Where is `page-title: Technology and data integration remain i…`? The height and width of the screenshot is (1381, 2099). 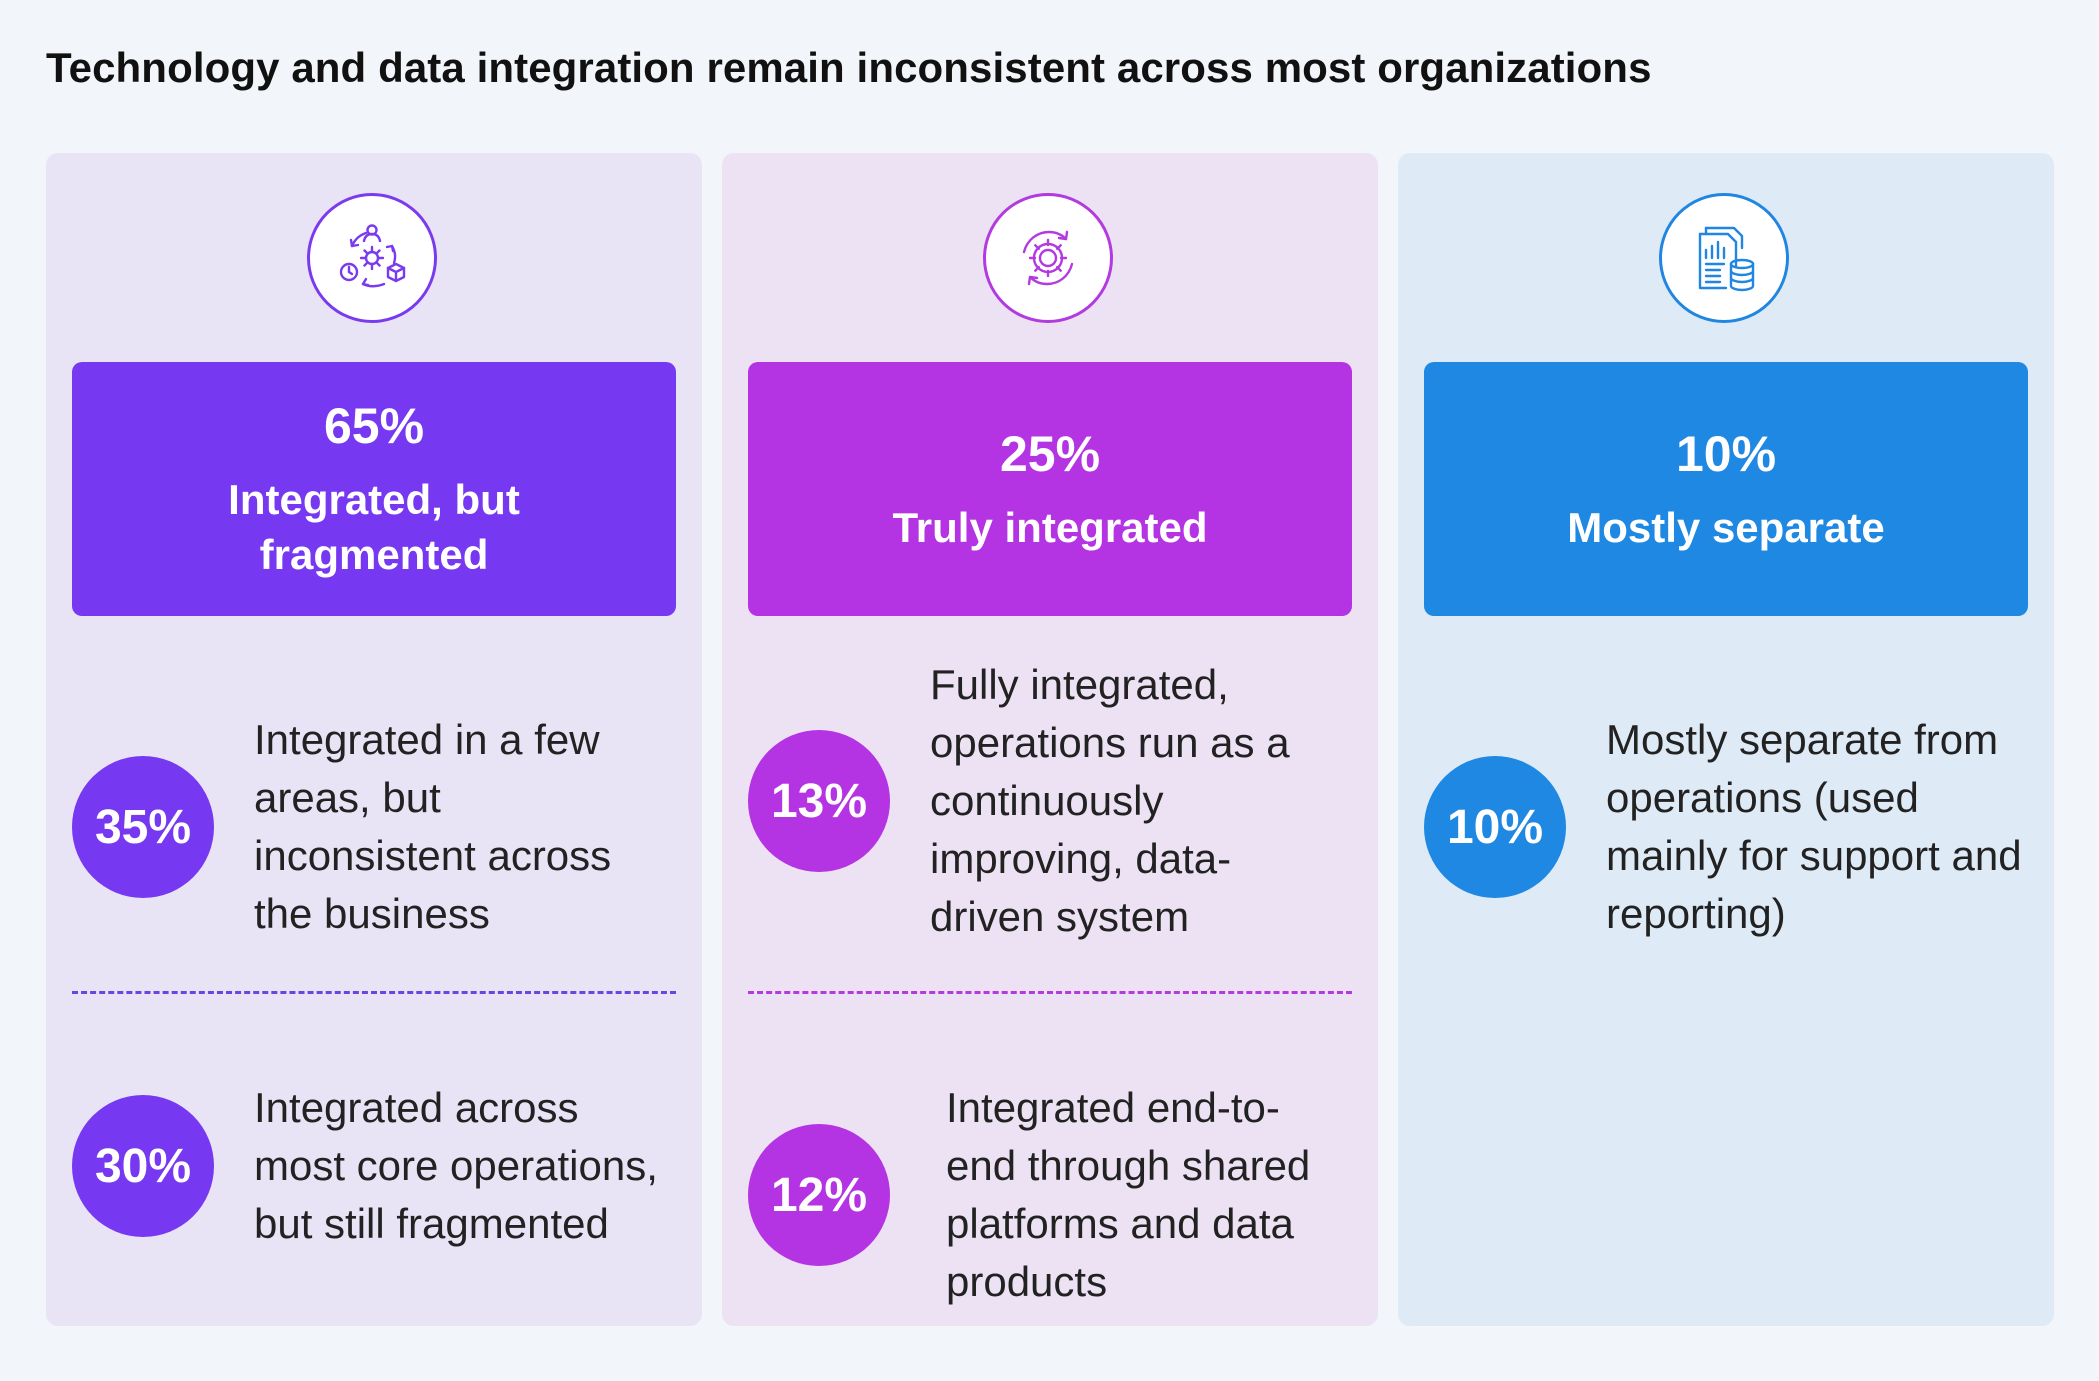
page-title: Technology and data integration remain i… is located at coordinates (849, 67).